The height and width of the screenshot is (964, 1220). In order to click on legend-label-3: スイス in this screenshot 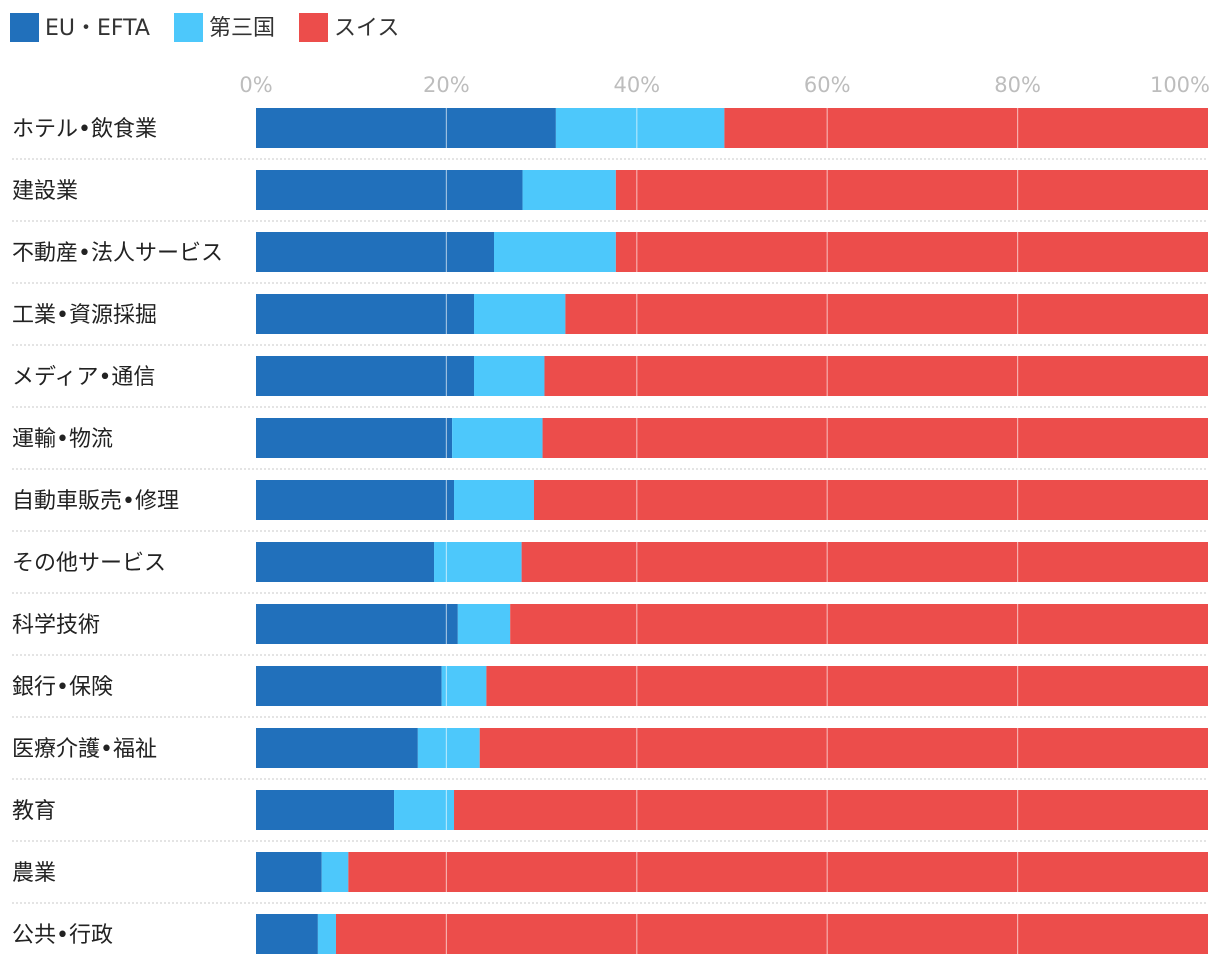, I will do `click(366, 28)`.